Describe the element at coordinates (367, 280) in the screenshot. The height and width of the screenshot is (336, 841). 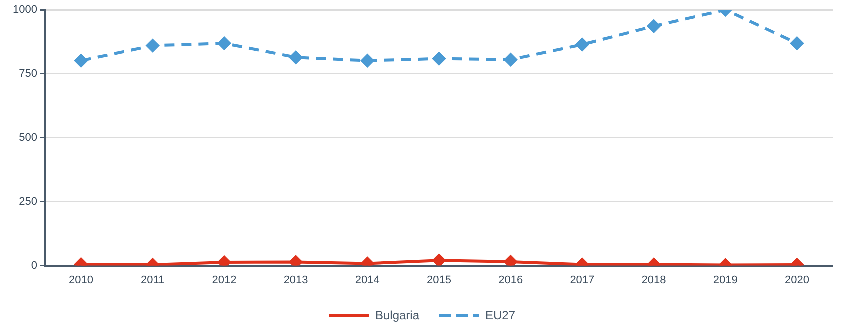
I see `x-tick-label: 2014` at that location.